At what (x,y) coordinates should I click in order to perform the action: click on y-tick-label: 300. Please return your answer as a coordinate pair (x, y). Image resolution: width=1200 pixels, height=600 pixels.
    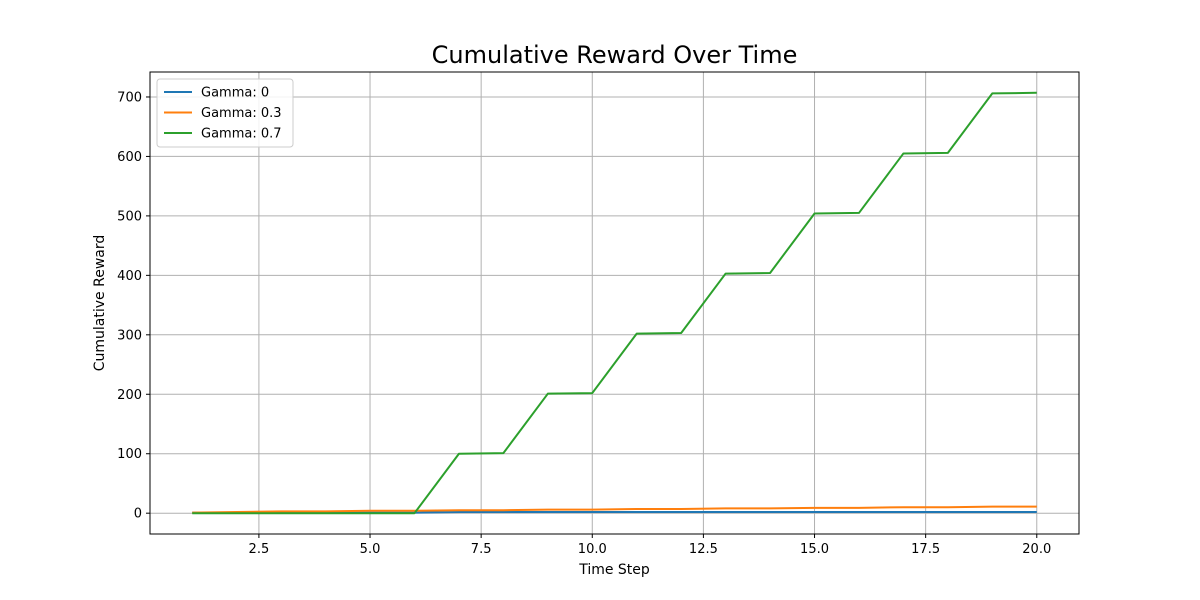
    Looking at the image, I should click on (129, 335).